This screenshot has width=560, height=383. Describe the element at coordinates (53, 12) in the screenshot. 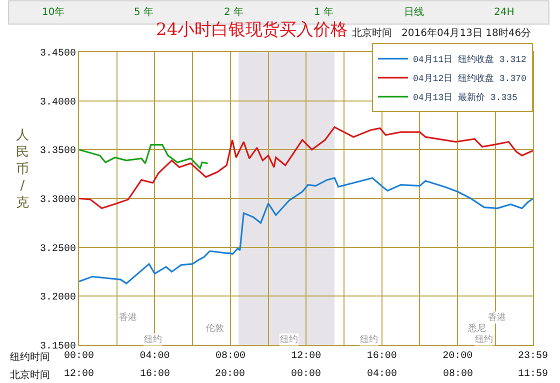

I see `text: 10年` at that location.